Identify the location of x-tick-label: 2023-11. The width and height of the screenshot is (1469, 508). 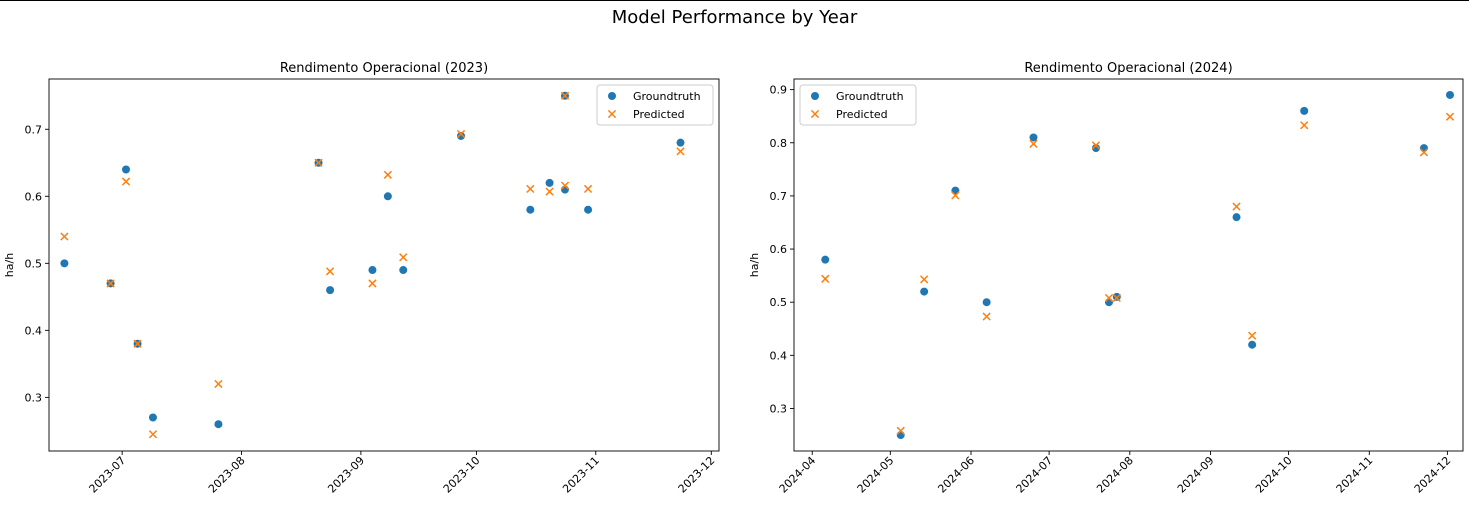
(581, 475).